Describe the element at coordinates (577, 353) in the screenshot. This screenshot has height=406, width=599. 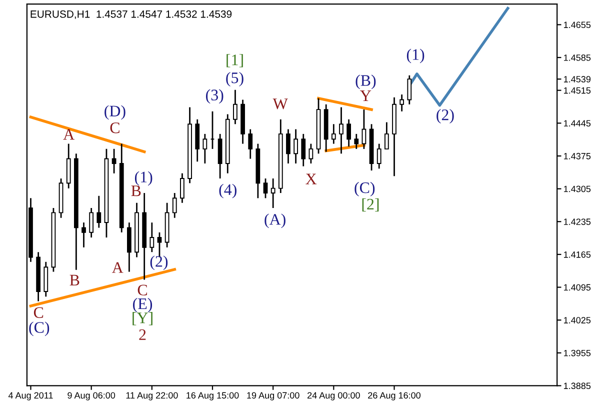
I see `y-tick-label: 1.3955` at that location.